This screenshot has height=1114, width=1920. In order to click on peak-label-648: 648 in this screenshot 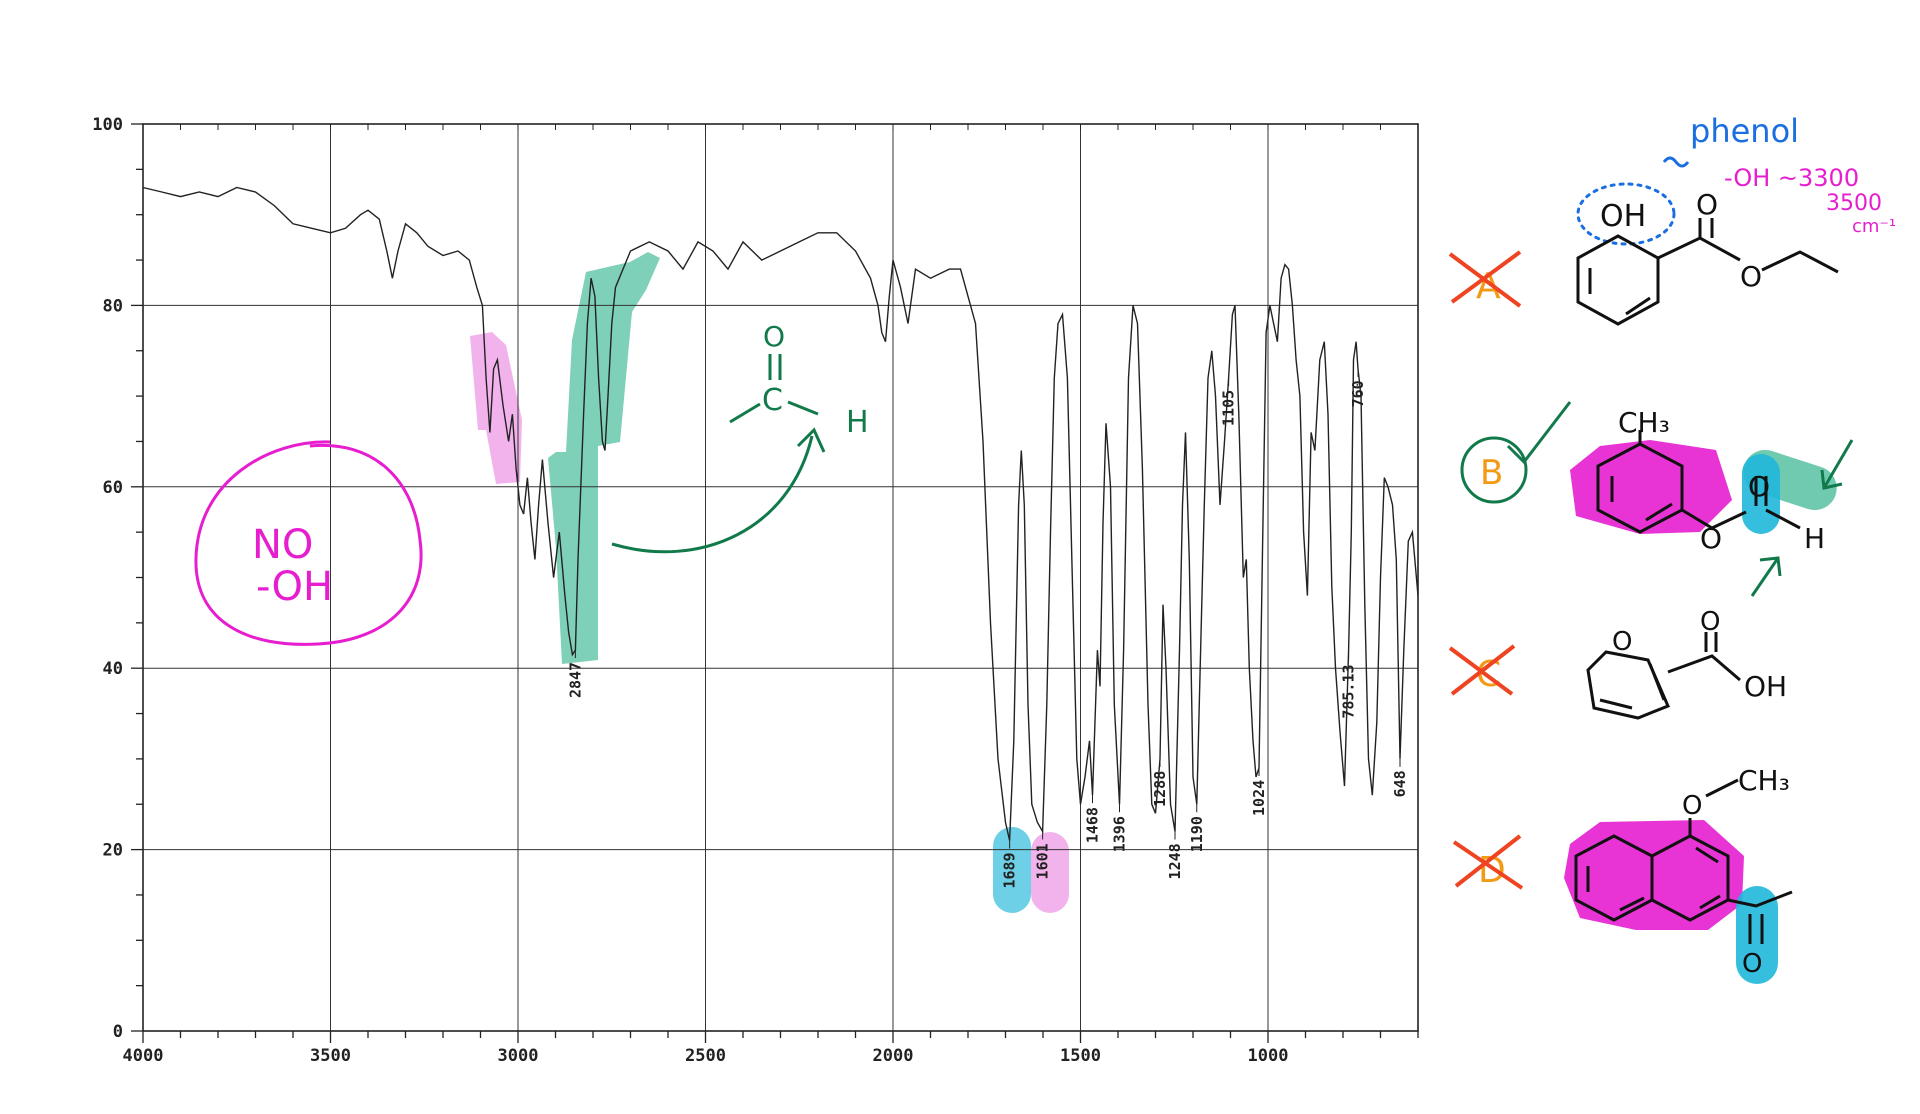, I will do `click(1400, 783)`.